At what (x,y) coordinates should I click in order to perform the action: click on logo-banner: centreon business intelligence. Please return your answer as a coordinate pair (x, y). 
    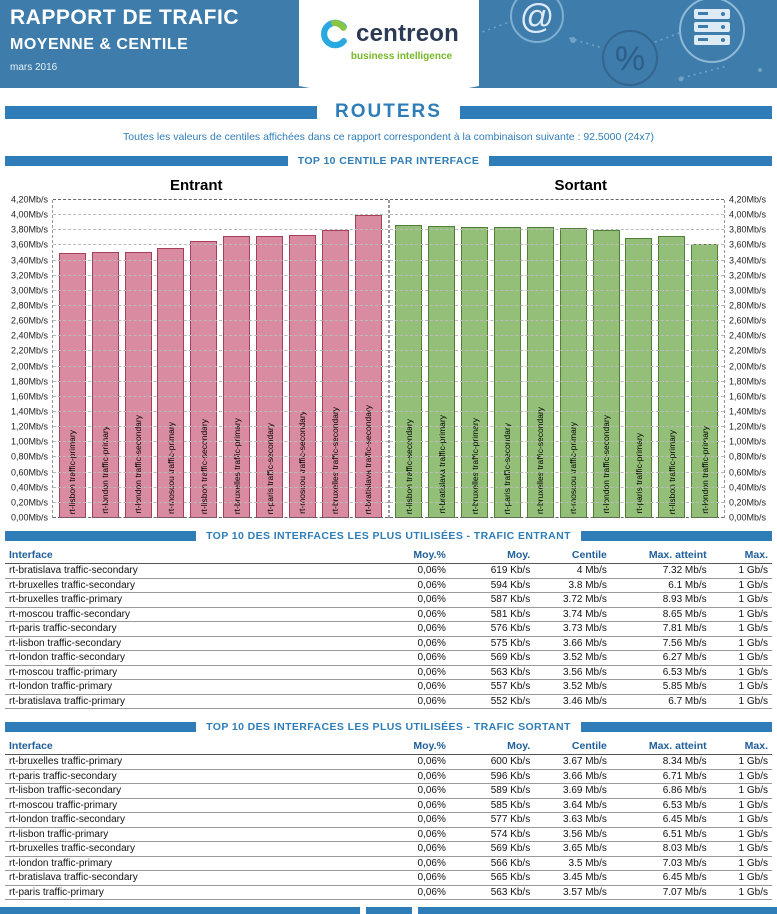
    Looking at the image, I should click on (388, 43).